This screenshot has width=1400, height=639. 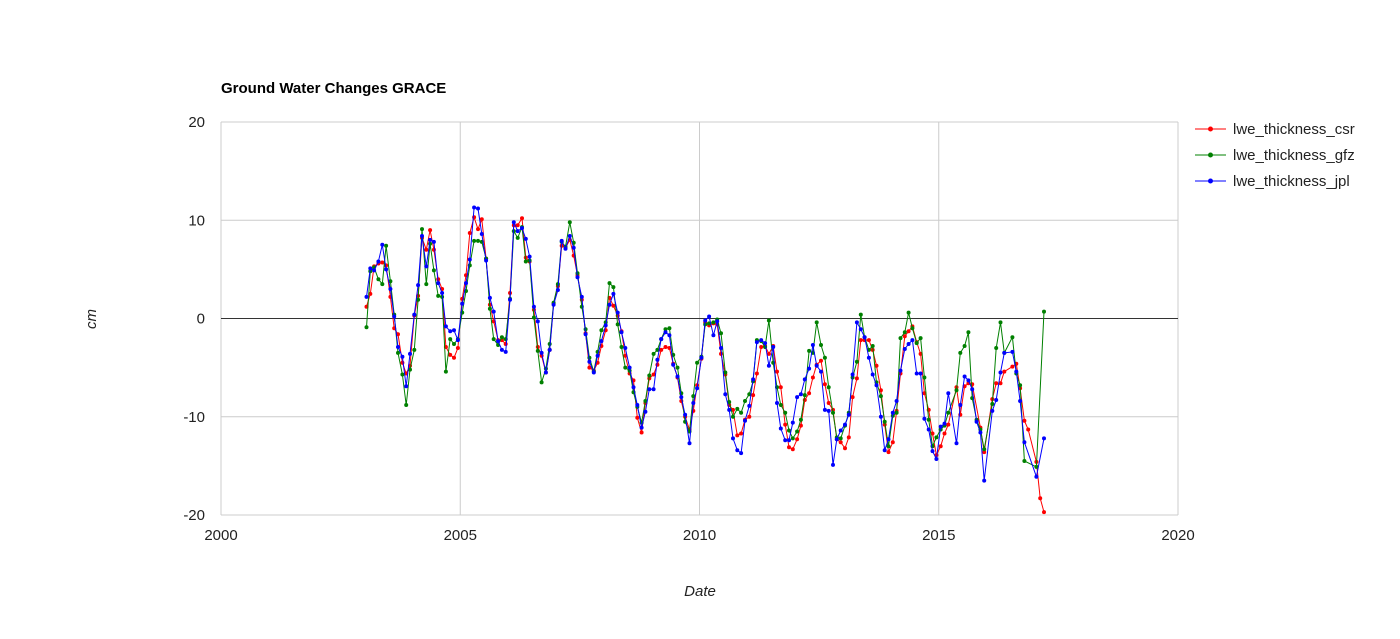 I want to click on chart-title: Ground Water Changes GRACE, so click(x=333, y=88).